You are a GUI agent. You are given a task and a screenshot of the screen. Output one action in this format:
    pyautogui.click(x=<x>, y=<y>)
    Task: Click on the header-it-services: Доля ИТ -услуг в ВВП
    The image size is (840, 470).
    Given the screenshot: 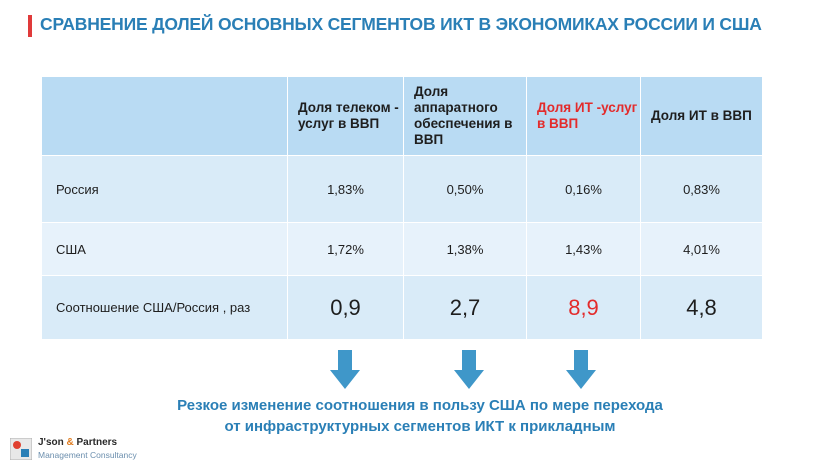 What is the action you would take?
    pyautogui.click(x=583, y=116)
    